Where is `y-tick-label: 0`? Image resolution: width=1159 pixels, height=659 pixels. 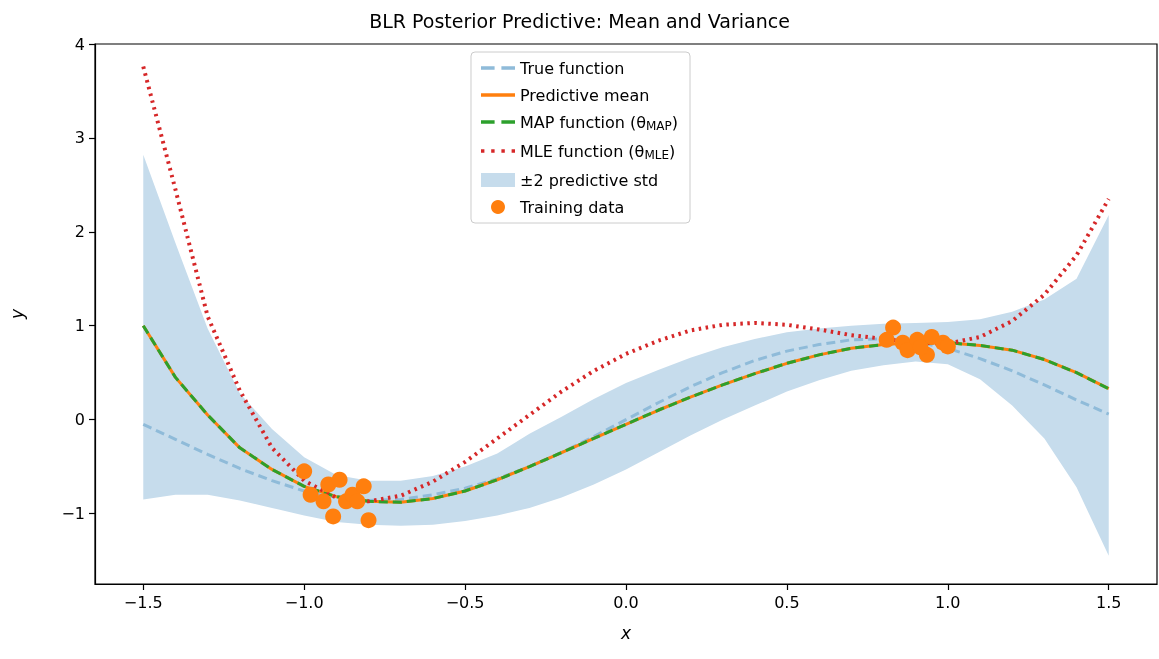
y-tick-label: 0 is located at coordinates (79, 420).